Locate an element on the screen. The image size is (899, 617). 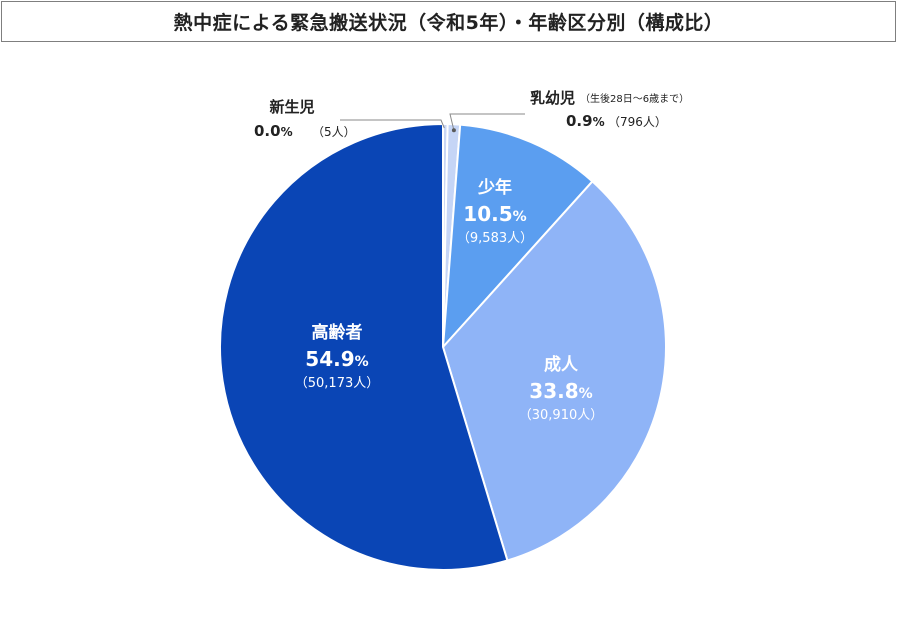
slice-percent-3: 33.8% is located at coordinates (560, 391).